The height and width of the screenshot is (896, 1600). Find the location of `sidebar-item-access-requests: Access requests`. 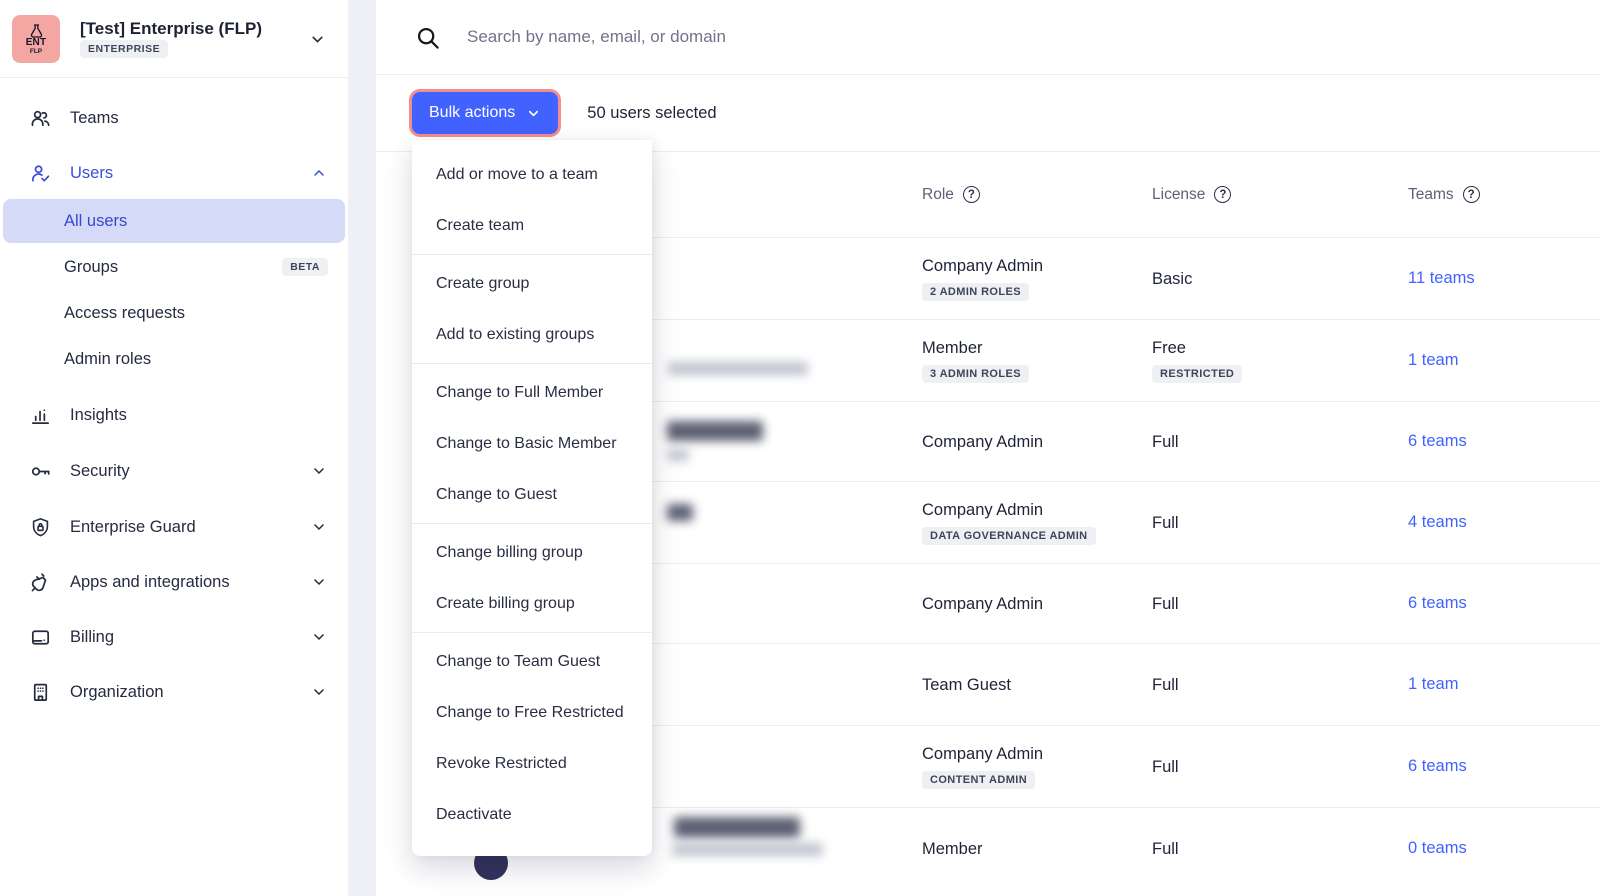

sidebar-item-access-requests: Access requests is located at coordinates (174, 313).